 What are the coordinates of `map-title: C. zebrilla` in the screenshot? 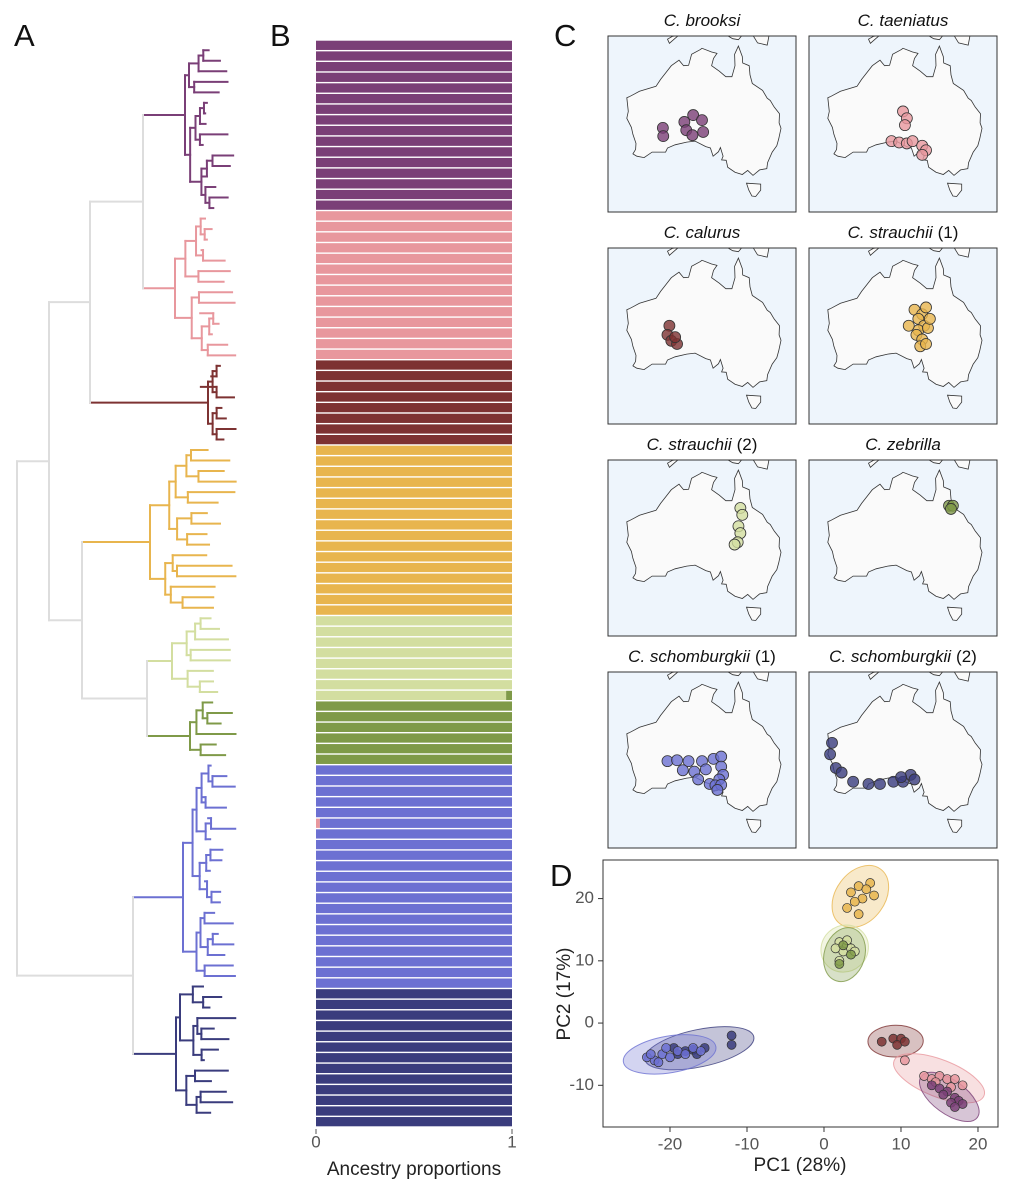 It's located at (903, 444).